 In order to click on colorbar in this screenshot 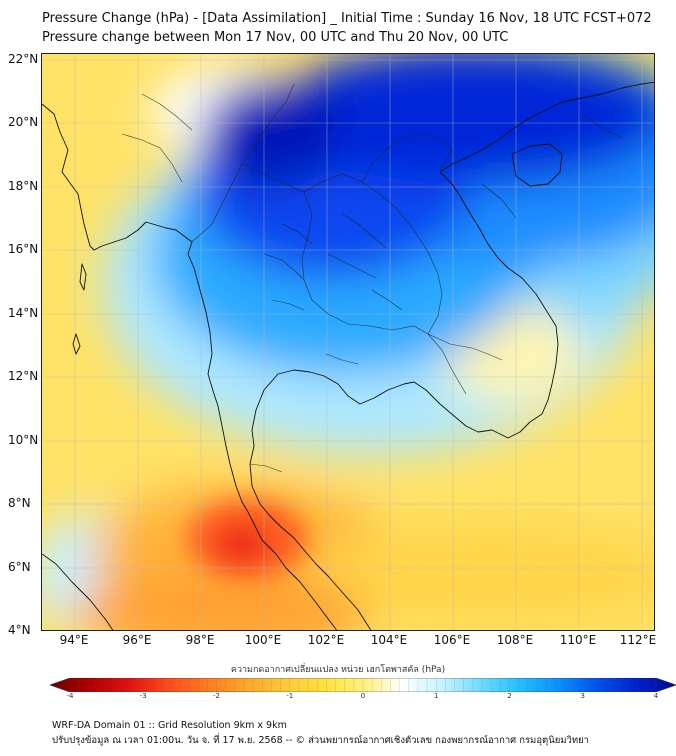, I will do `click(363, 685)`.